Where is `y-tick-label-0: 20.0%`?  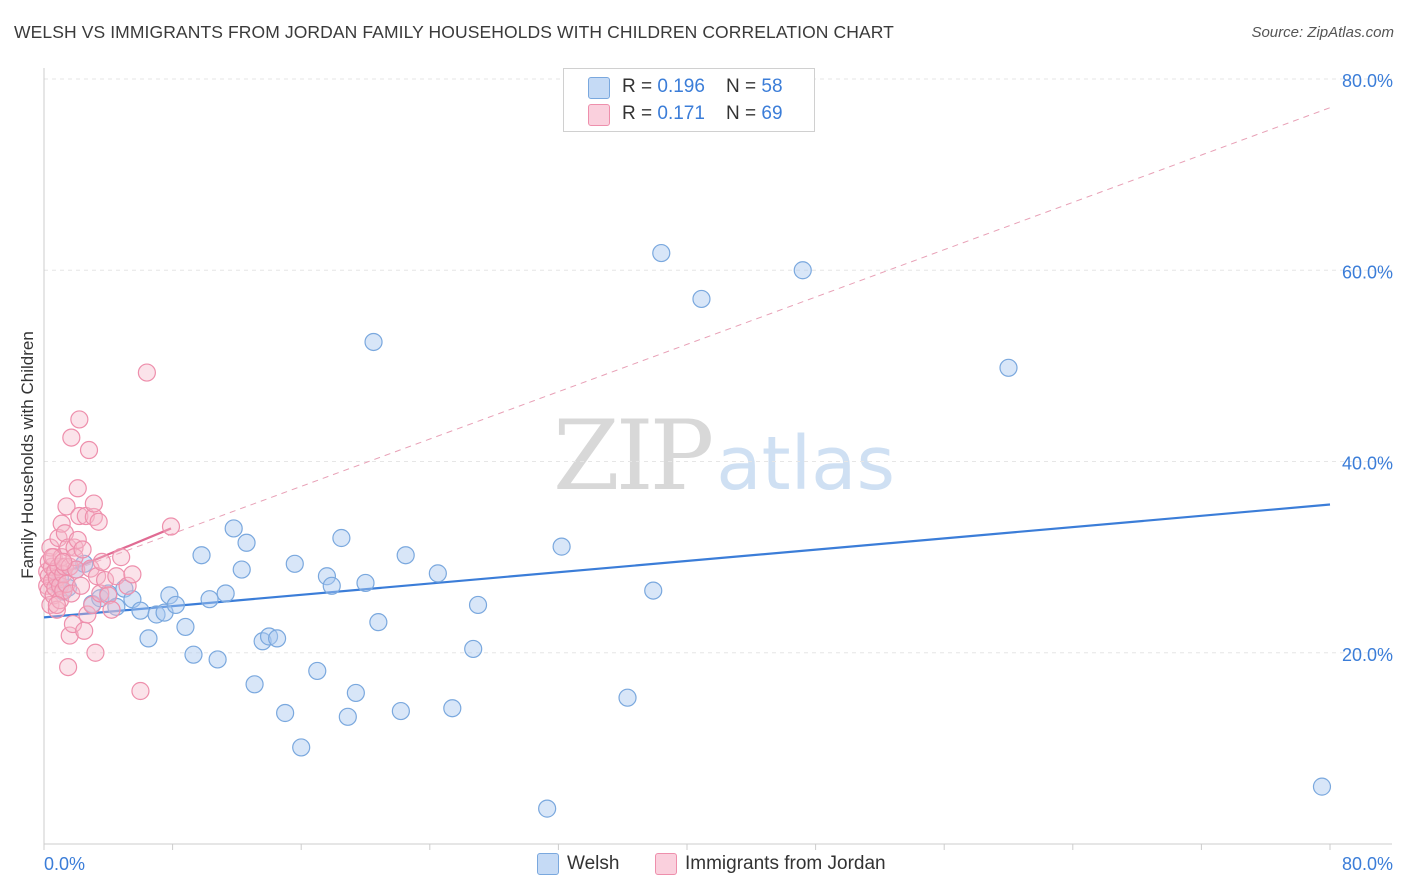 y-tick-label-0: 20.0% is located at coordinates (1367, 655).